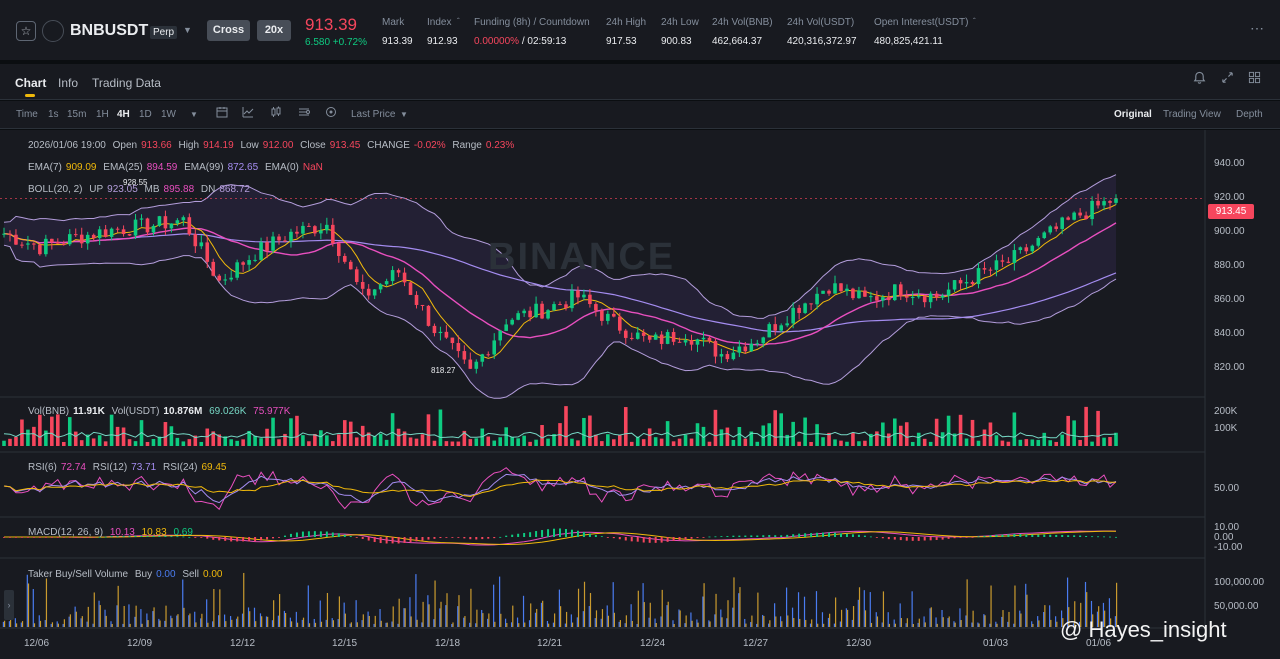  I want to click on candle-type-icon, so click(276, 114).